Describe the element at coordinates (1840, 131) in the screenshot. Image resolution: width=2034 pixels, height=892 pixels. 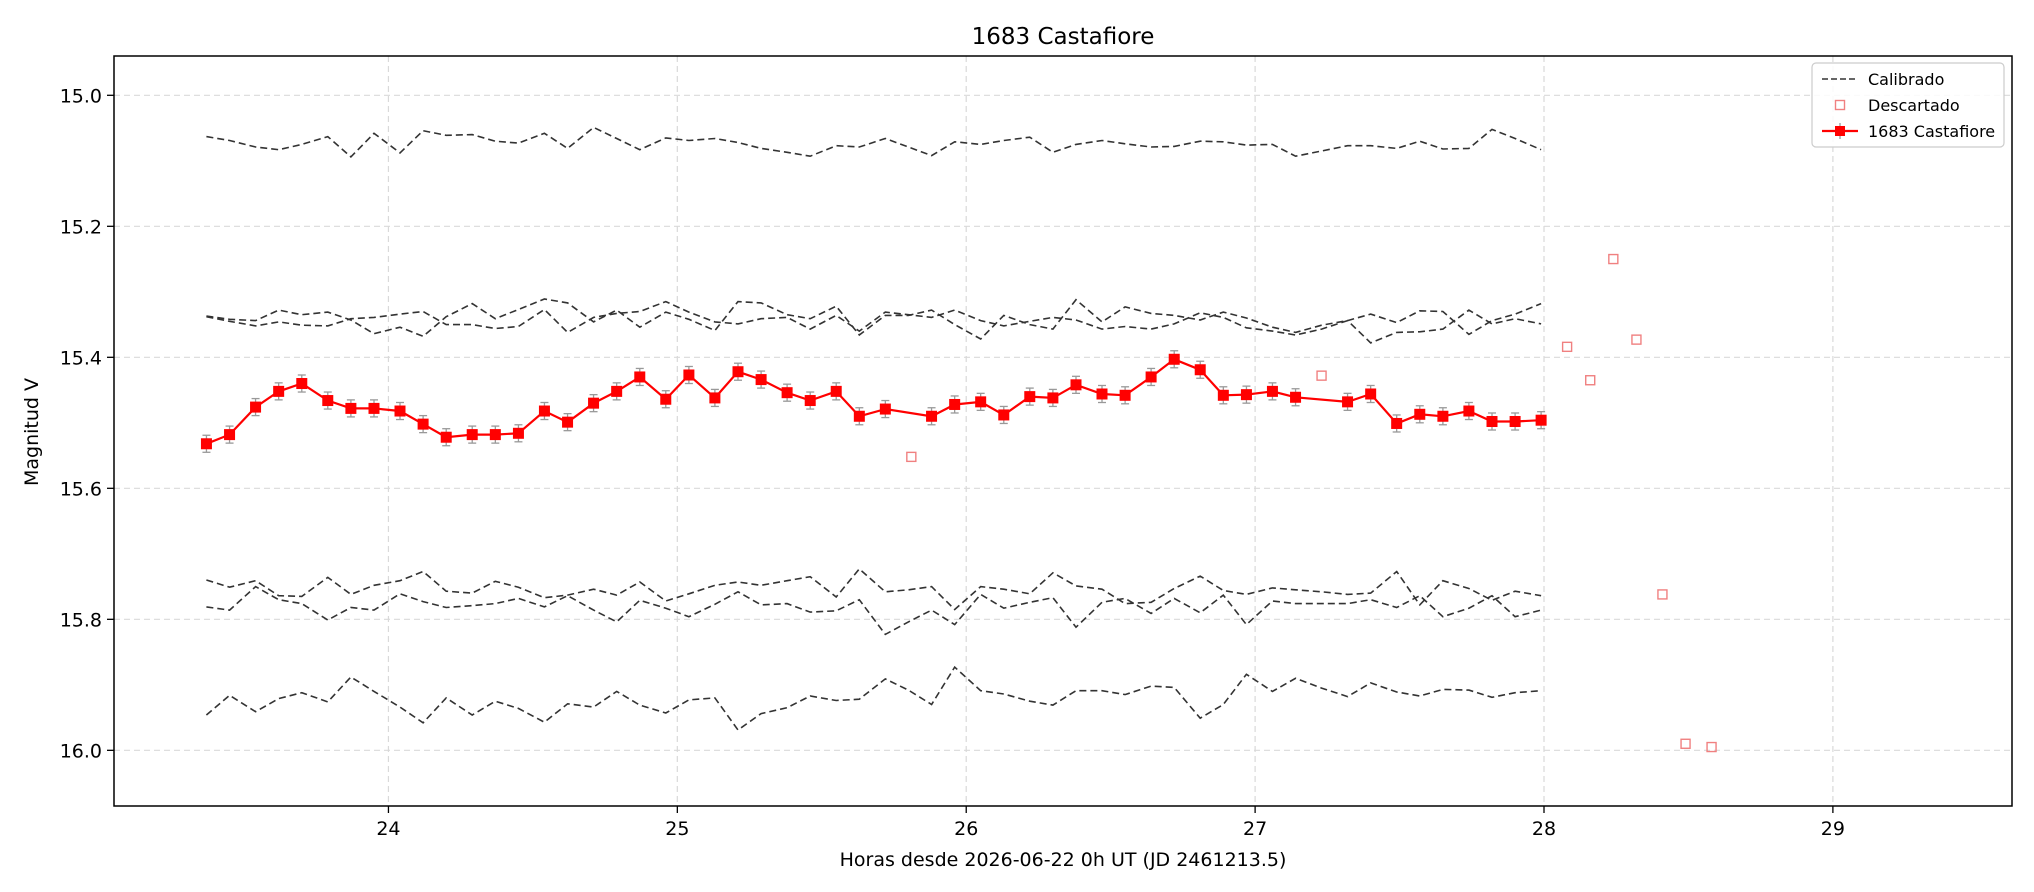
I see `legend-swatch-target-marker` at that location.